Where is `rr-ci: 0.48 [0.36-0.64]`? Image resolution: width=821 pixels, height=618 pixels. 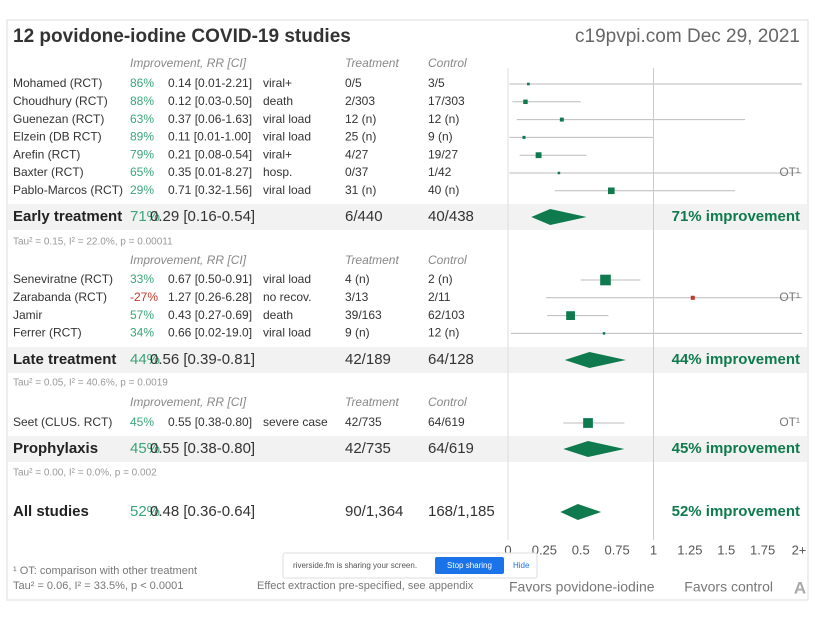
rr-ci: 0.48 [0.36-0.64] is located at coordinates (202, 511).